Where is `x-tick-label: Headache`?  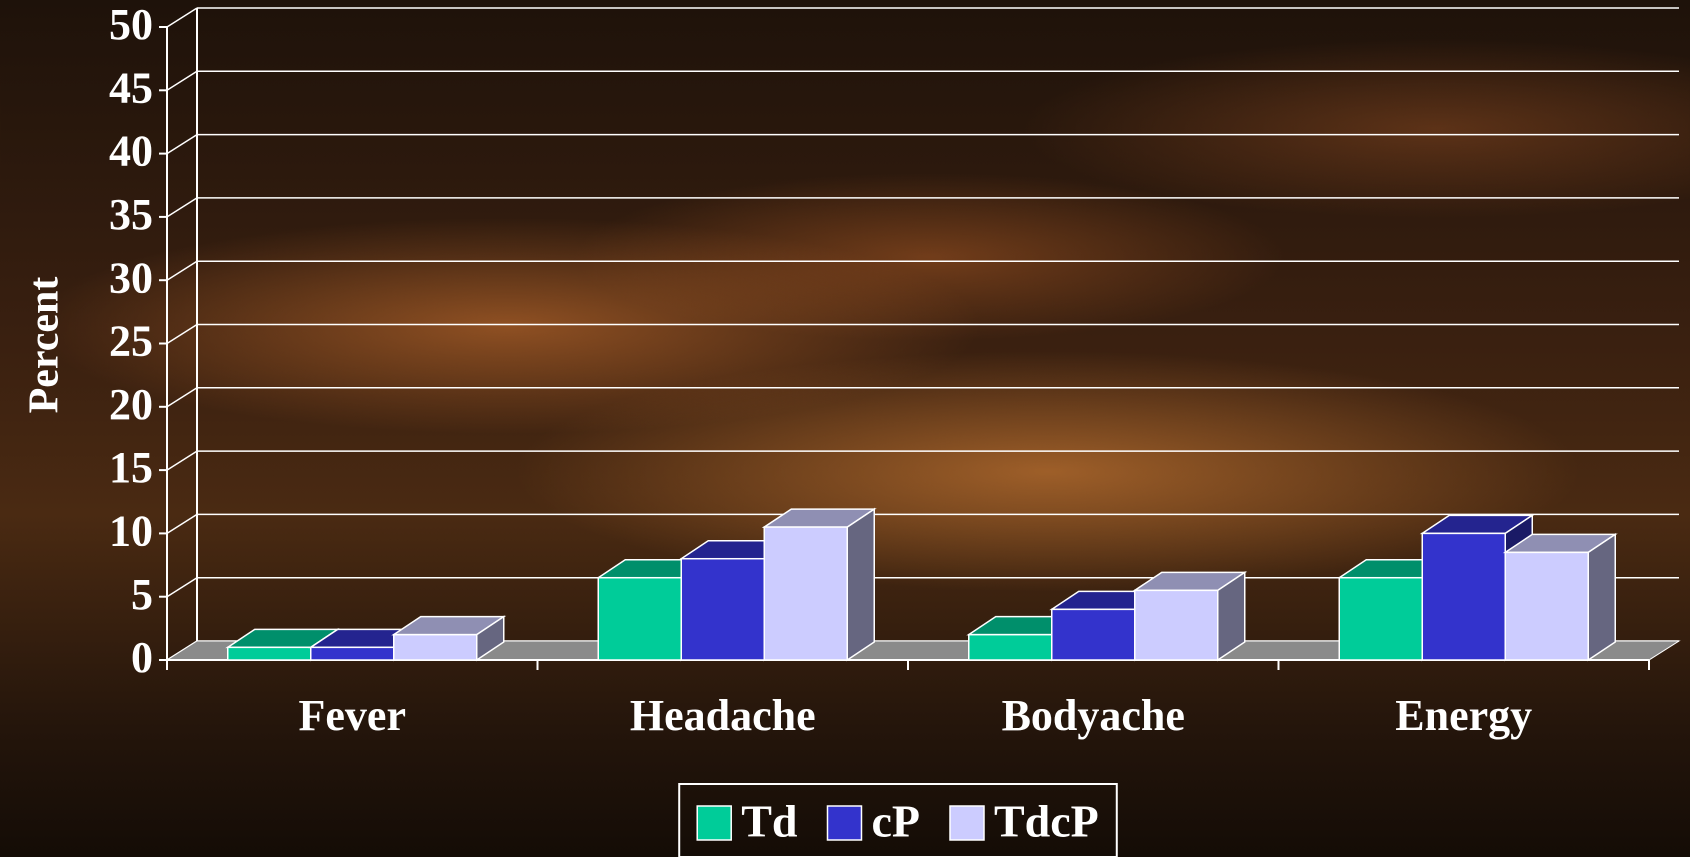 x-tick-label: Headache is located at coordinates (723, 715).